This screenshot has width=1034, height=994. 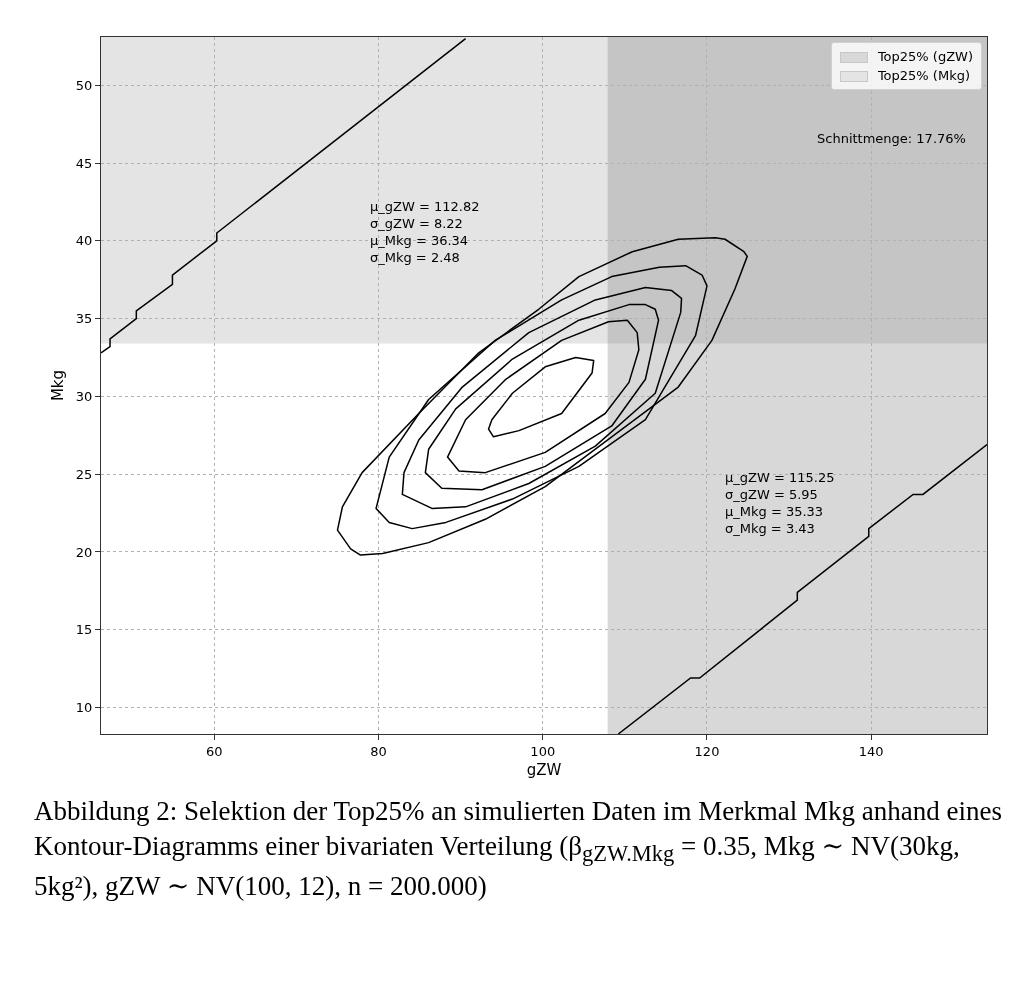 I want to click on y-tick-label: 10, so click(x=84, y=708).